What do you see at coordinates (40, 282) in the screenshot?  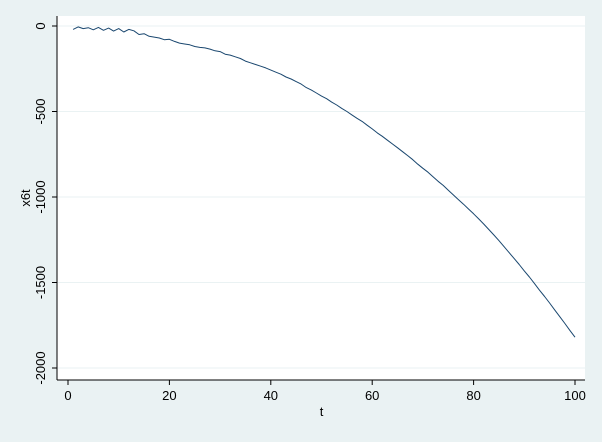 I see `y-tick-label-3: -1500` at bounding box center [40, 282].